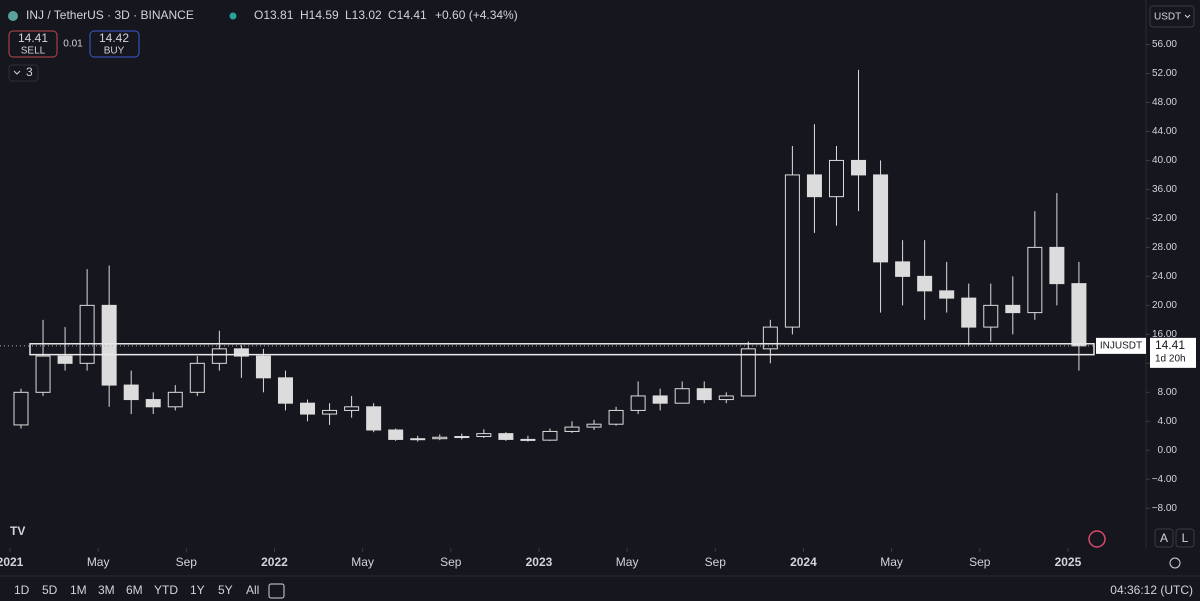 Image resolution: width=1200 pixels, height=601 pixels. What do you see at coordinates (539, 562) in the screenshot?
I see `x-tick-label: 2023` at bounding box center [539, 562].